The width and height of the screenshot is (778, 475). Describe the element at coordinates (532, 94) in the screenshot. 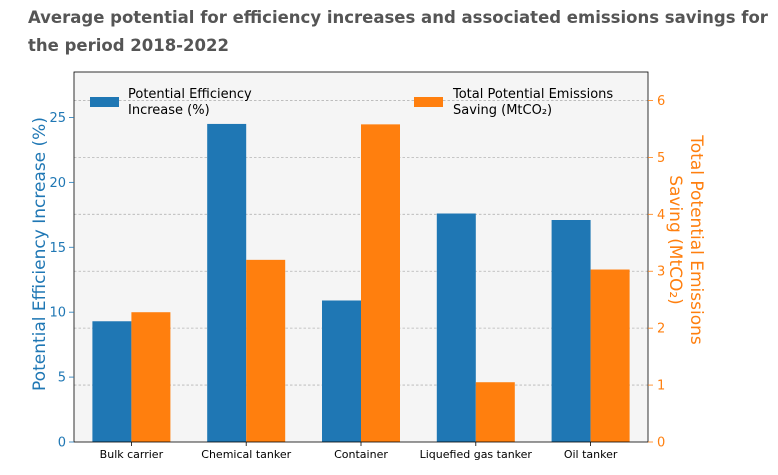

I see `legend-label-emissions: Total Potential Emissions` at that location.